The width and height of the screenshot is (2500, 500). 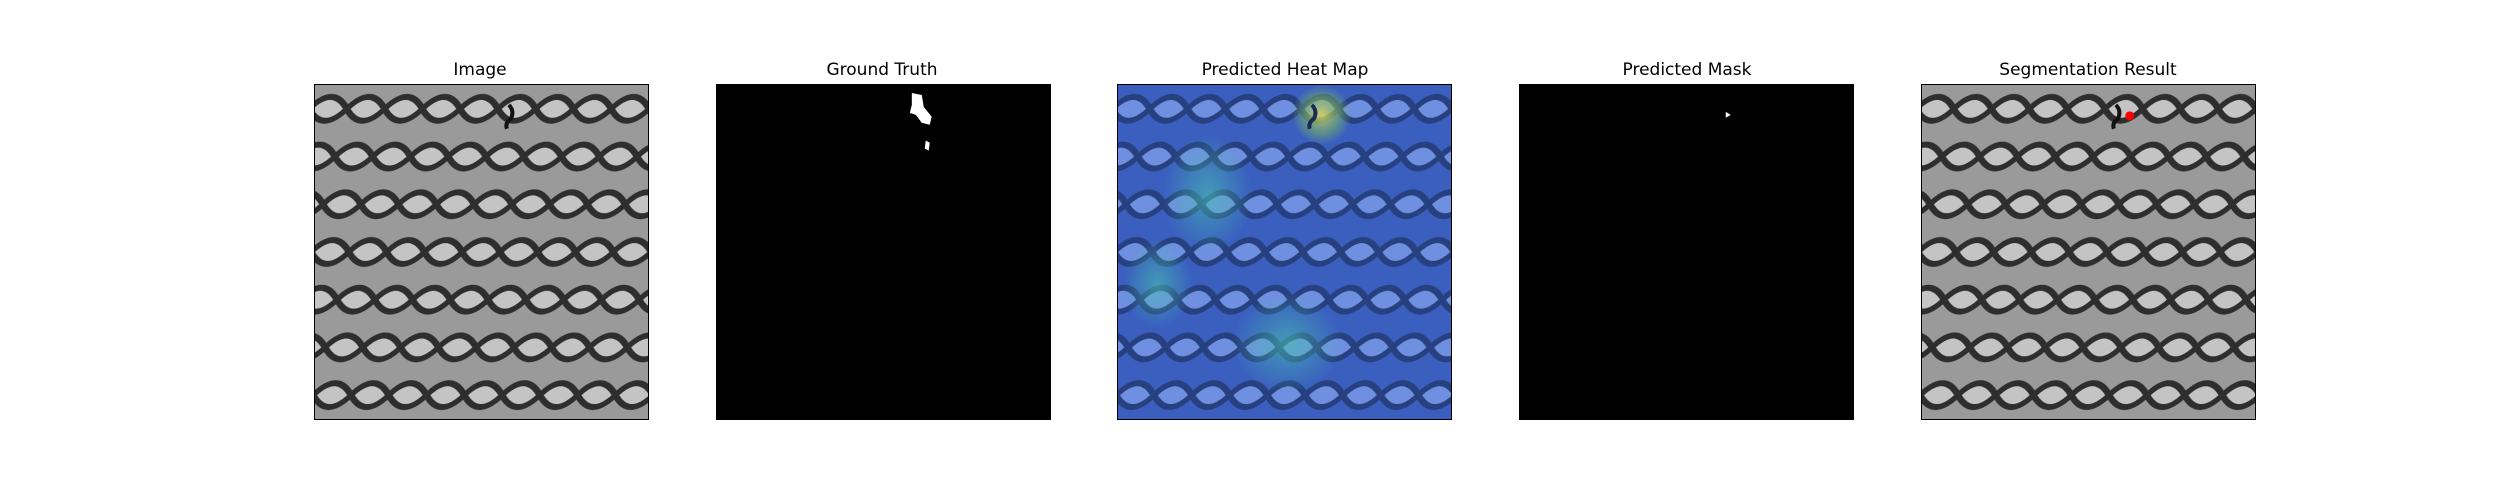 What do you see at coordinates (480, 70) in the screenshot?
I see `panel-title-image: Image` at bounding box center [480, 70].